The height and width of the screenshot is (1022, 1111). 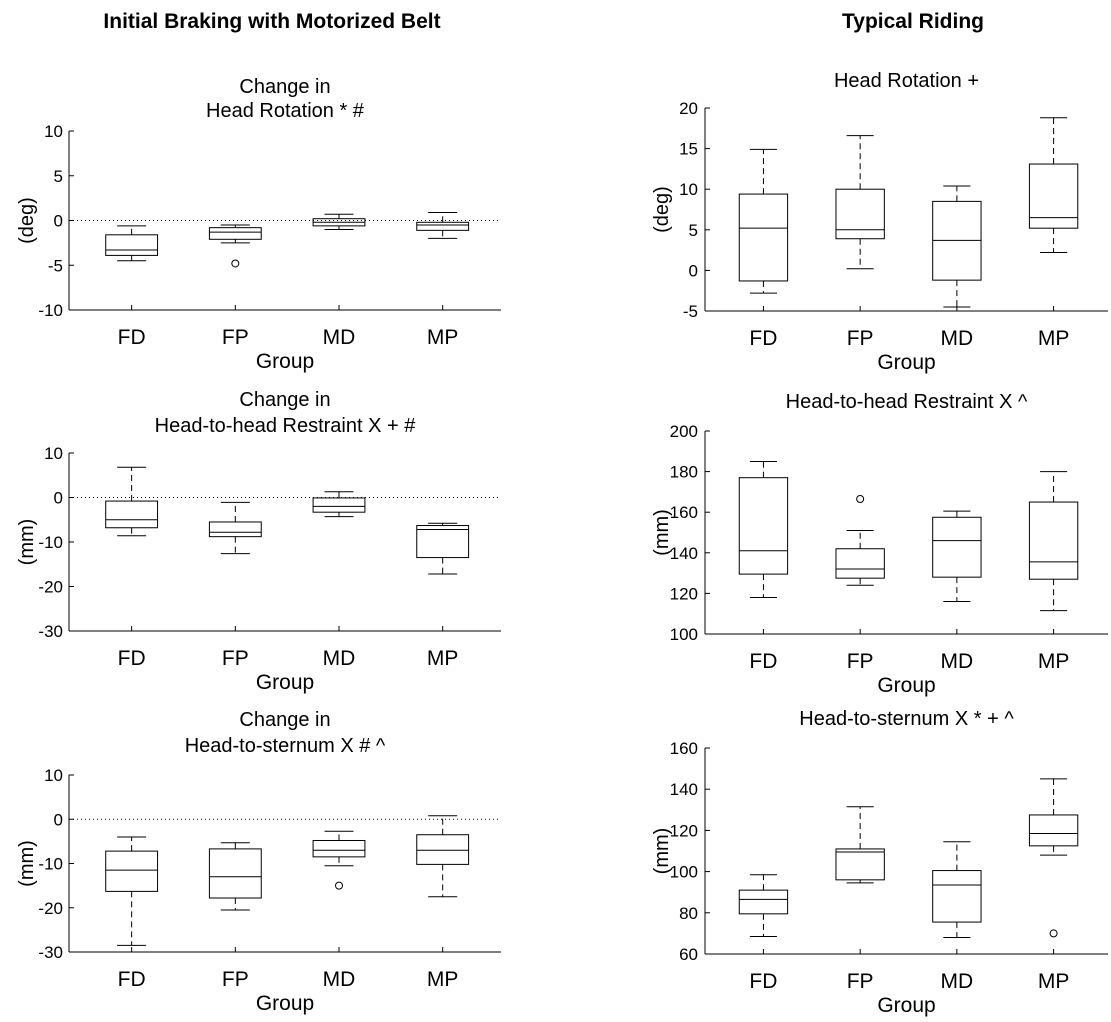 I want to click on chart-title-line: Head-to-head Restraint X ^, so click(x=907, y=402).